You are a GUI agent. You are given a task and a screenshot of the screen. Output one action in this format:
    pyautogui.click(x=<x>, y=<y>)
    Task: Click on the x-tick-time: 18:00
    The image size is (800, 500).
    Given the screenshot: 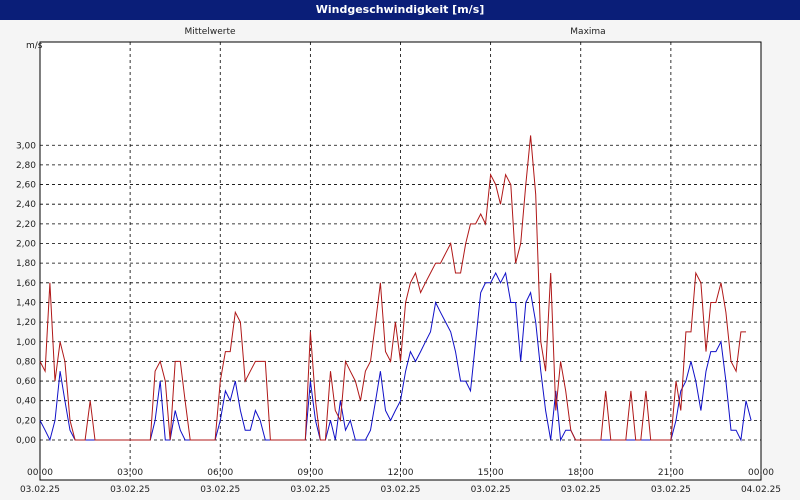 What is the action you would take?
    pyautogui.click(x=581, y=473)
    